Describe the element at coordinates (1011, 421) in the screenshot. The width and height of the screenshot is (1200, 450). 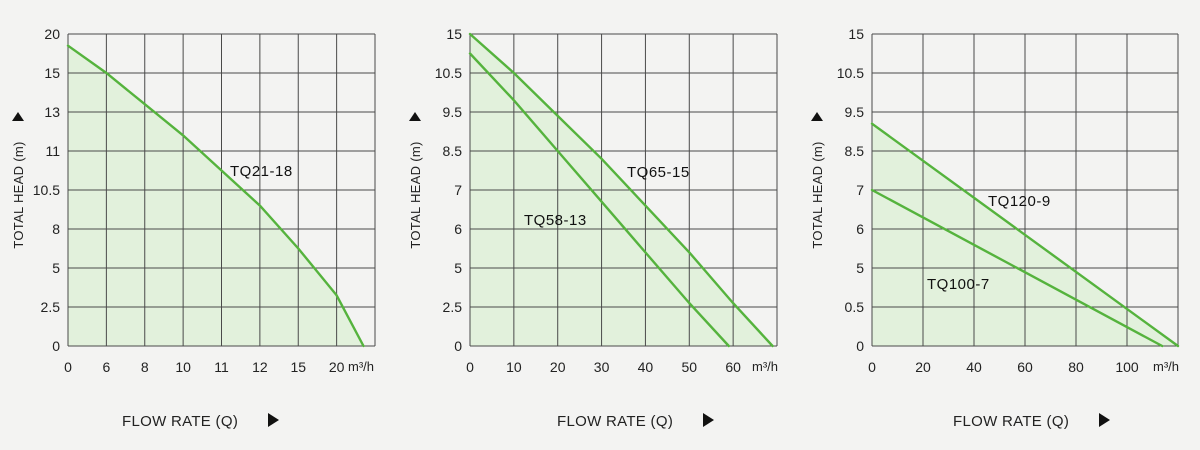
I see `chart-3-x-axis-label: FLOW RATE (Q)` at that location.